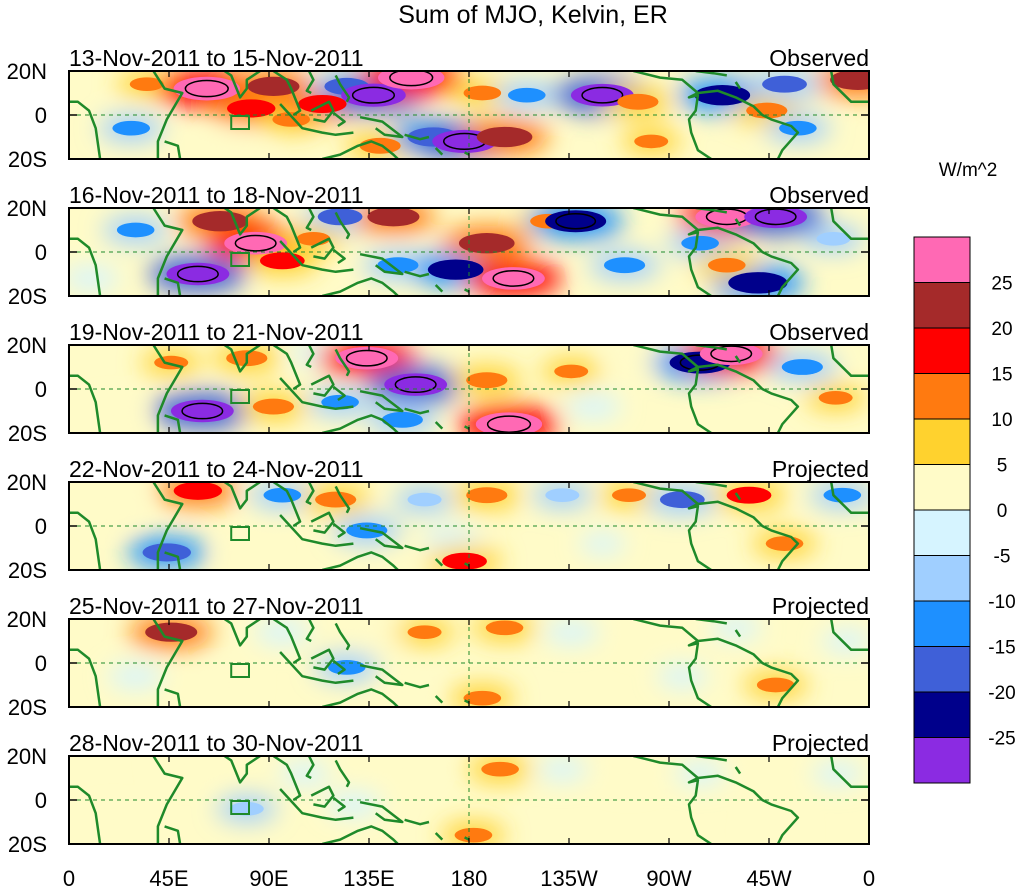 The image size is (1021, 889). I want to click on colorbar-tick-label: -5, so click(1002, 557).